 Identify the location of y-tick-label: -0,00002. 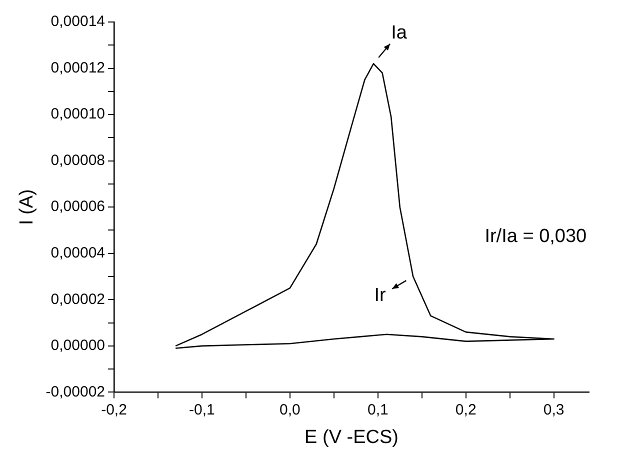
(76, 391).